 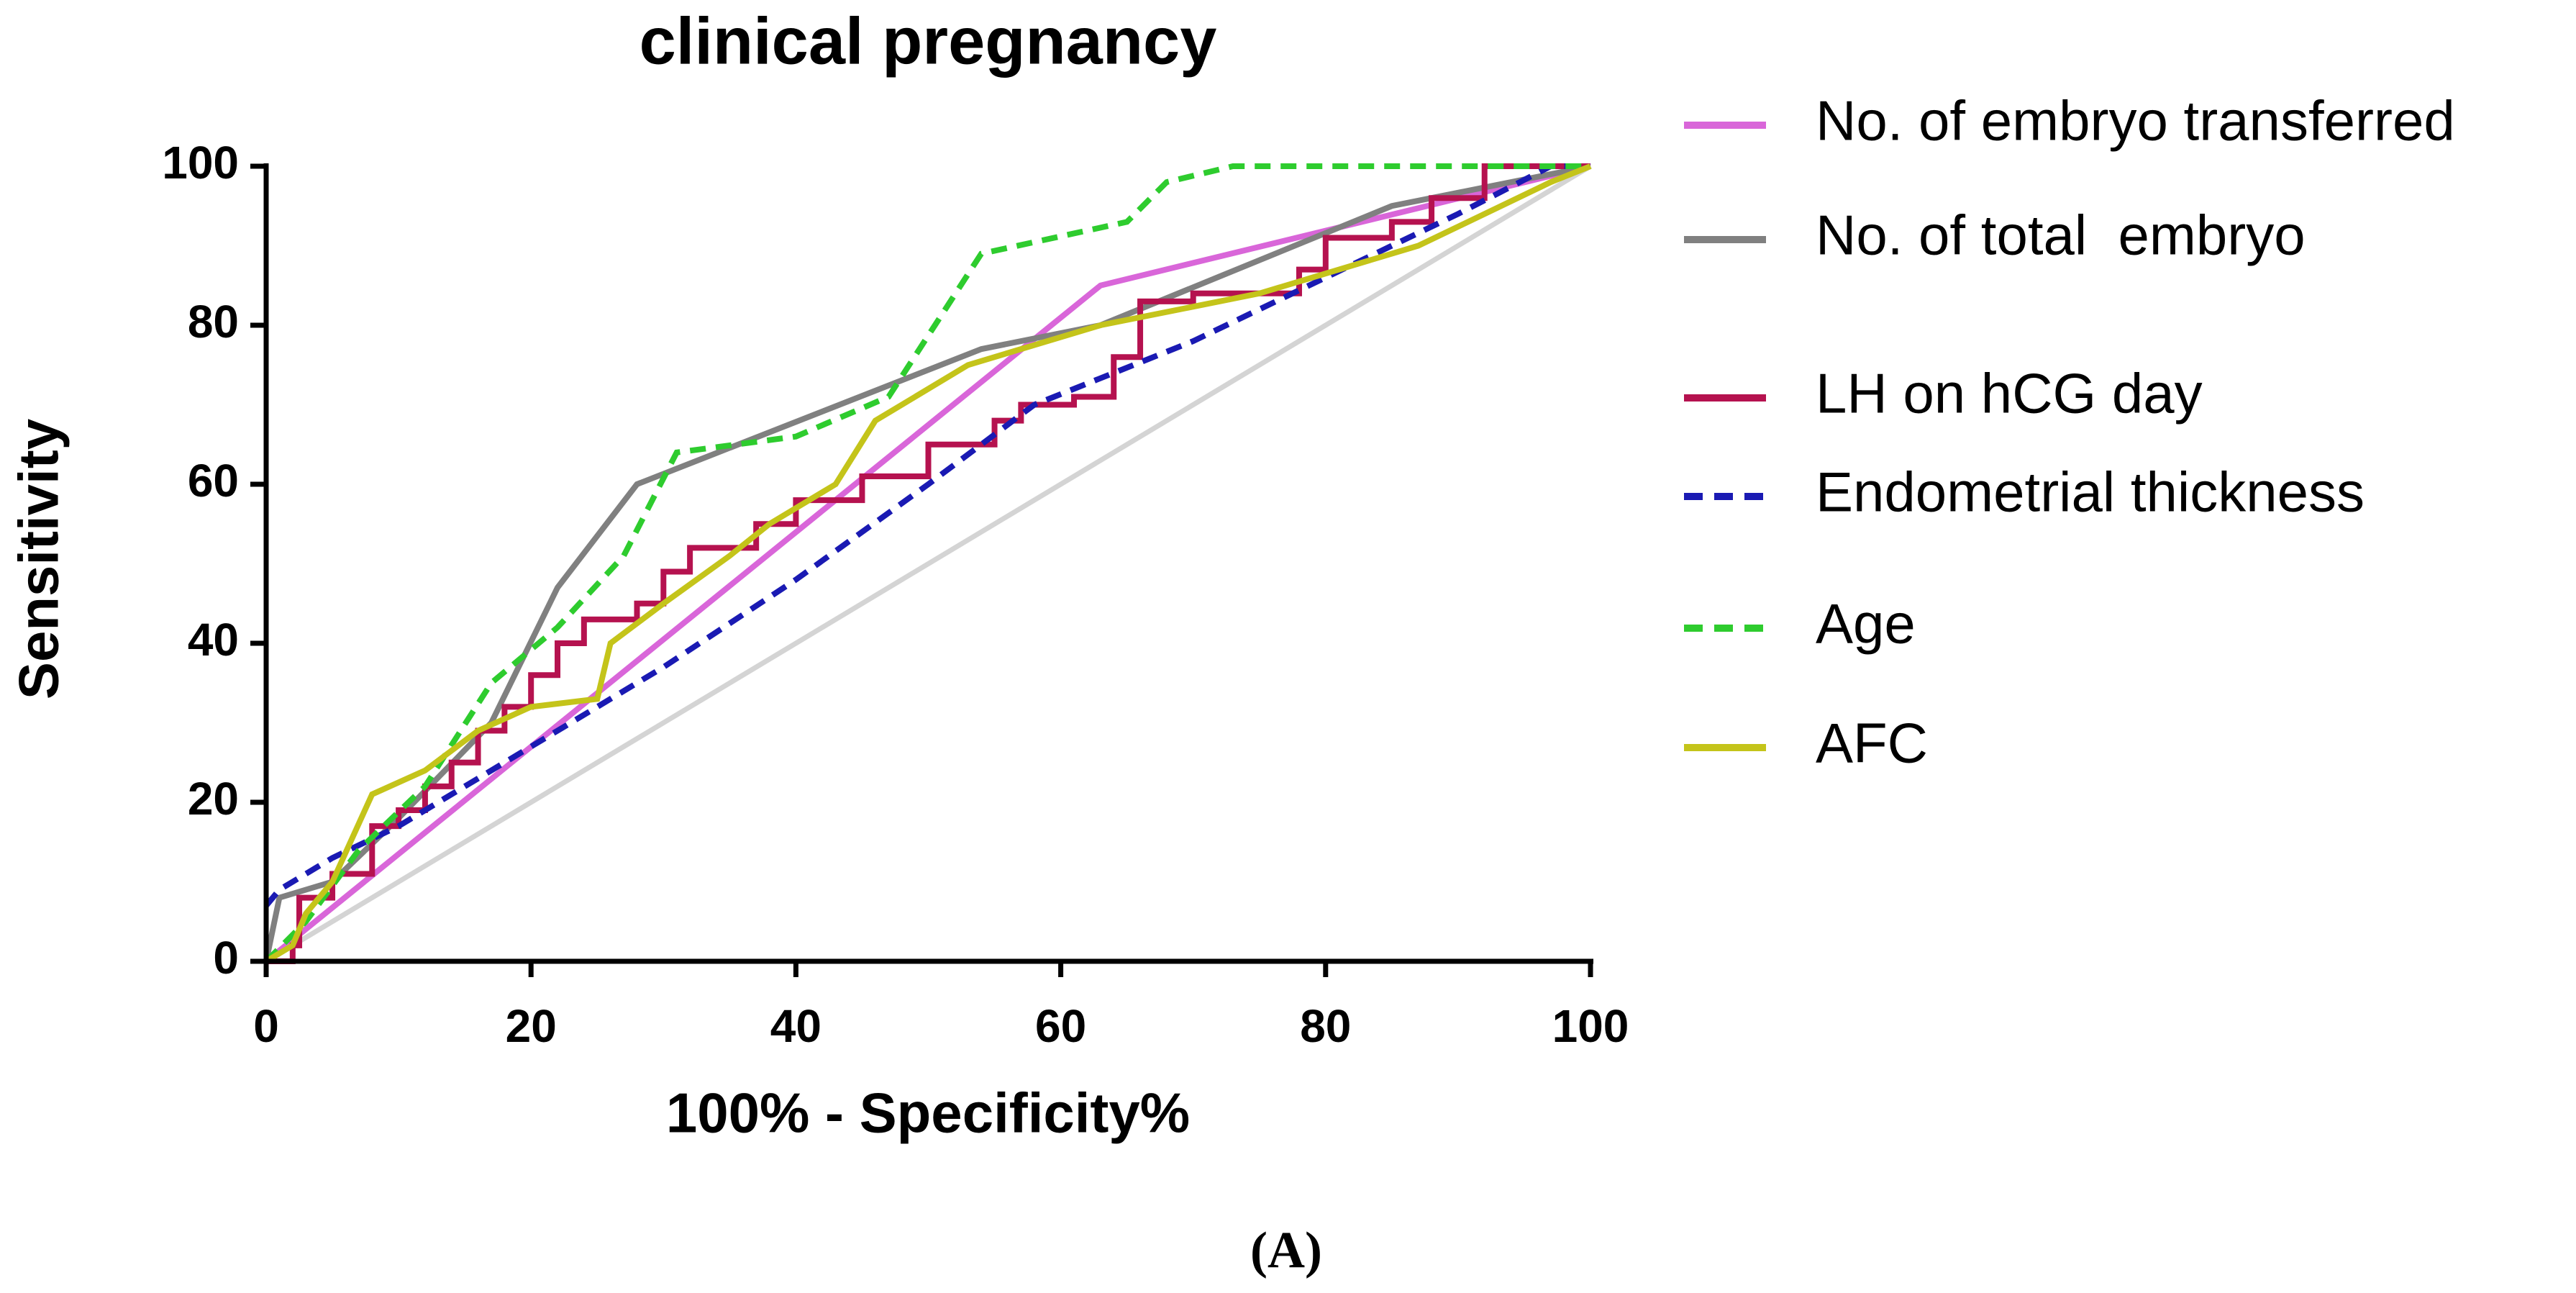 I want to click on x-tick-label: 0, so click(x=266, y=1026).